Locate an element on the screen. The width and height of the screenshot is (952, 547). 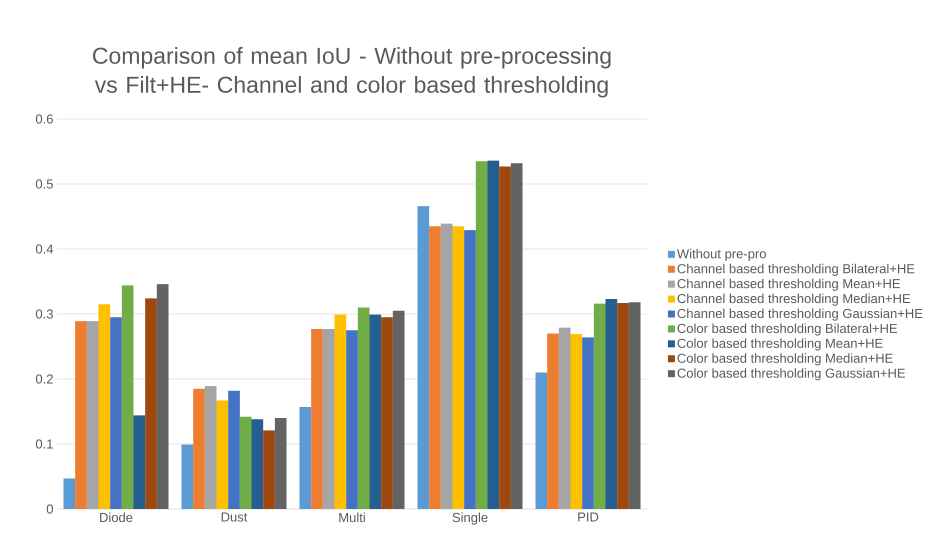
legend-label: Channel based thresholding Median+HE is located at coordinates (794, 300).